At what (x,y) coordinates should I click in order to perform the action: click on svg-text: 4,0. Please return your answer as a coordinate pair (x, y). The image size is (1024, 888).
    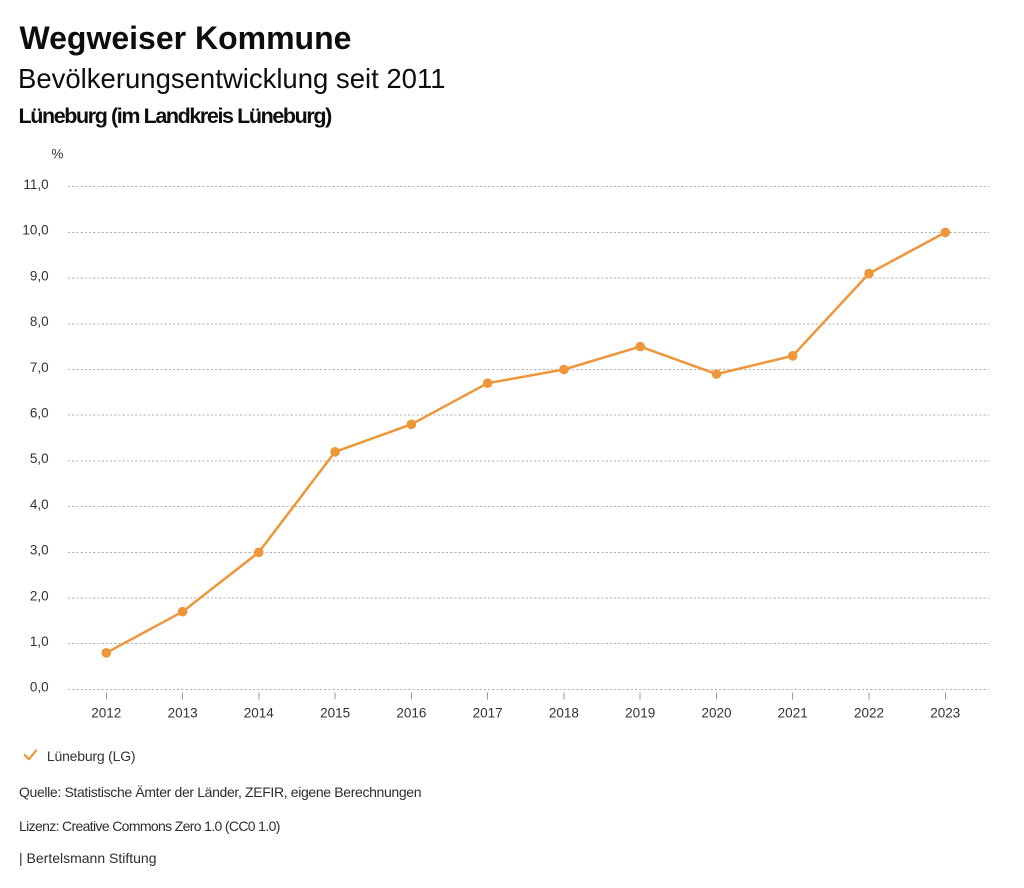
    Looking at the image, I should click on (39, 504).